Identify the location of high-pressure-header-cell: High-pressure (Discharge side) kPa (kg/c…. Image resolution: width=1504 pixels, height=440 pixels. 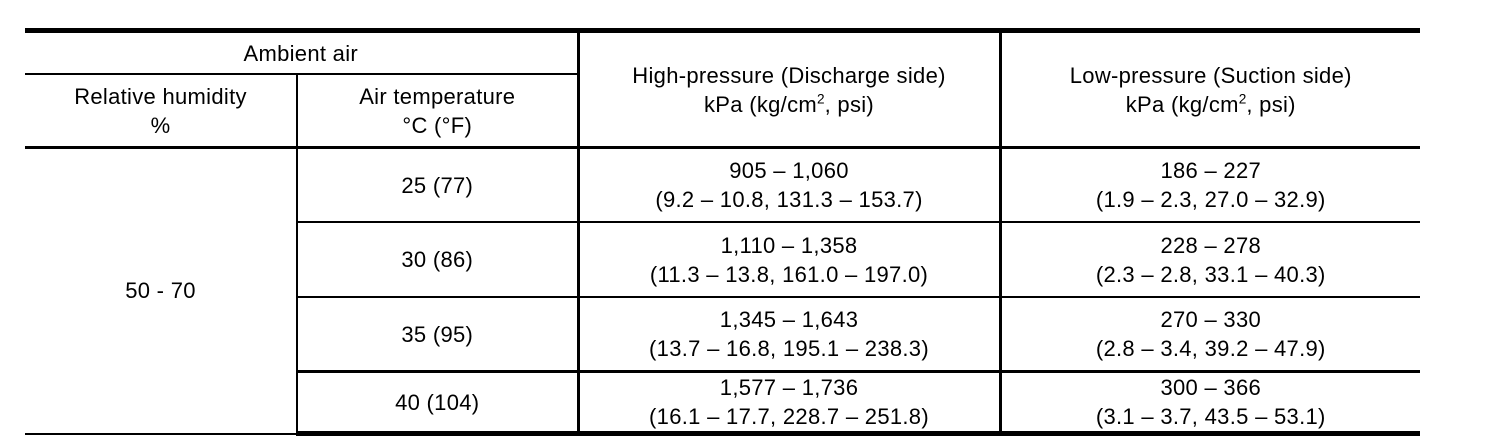
(788, 88).